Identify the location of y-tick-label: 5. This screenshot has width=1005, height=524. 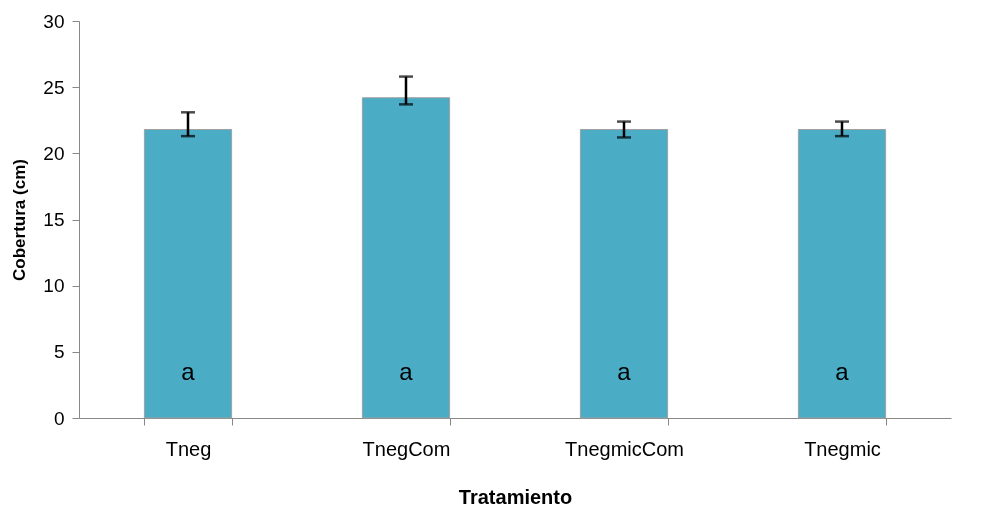
(59, 352).